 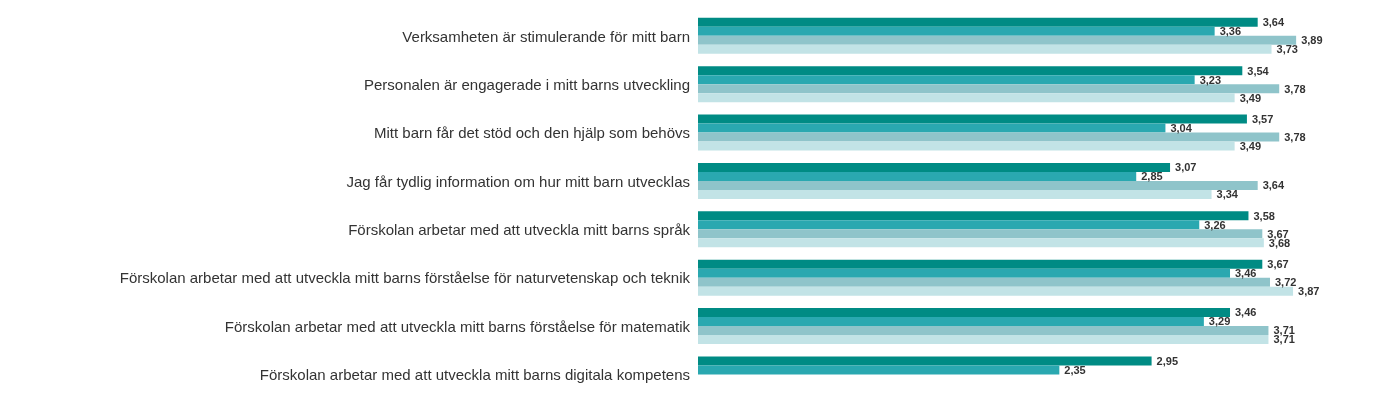 I want to click on data-label: 3,26, so click(x=1215, y=224).